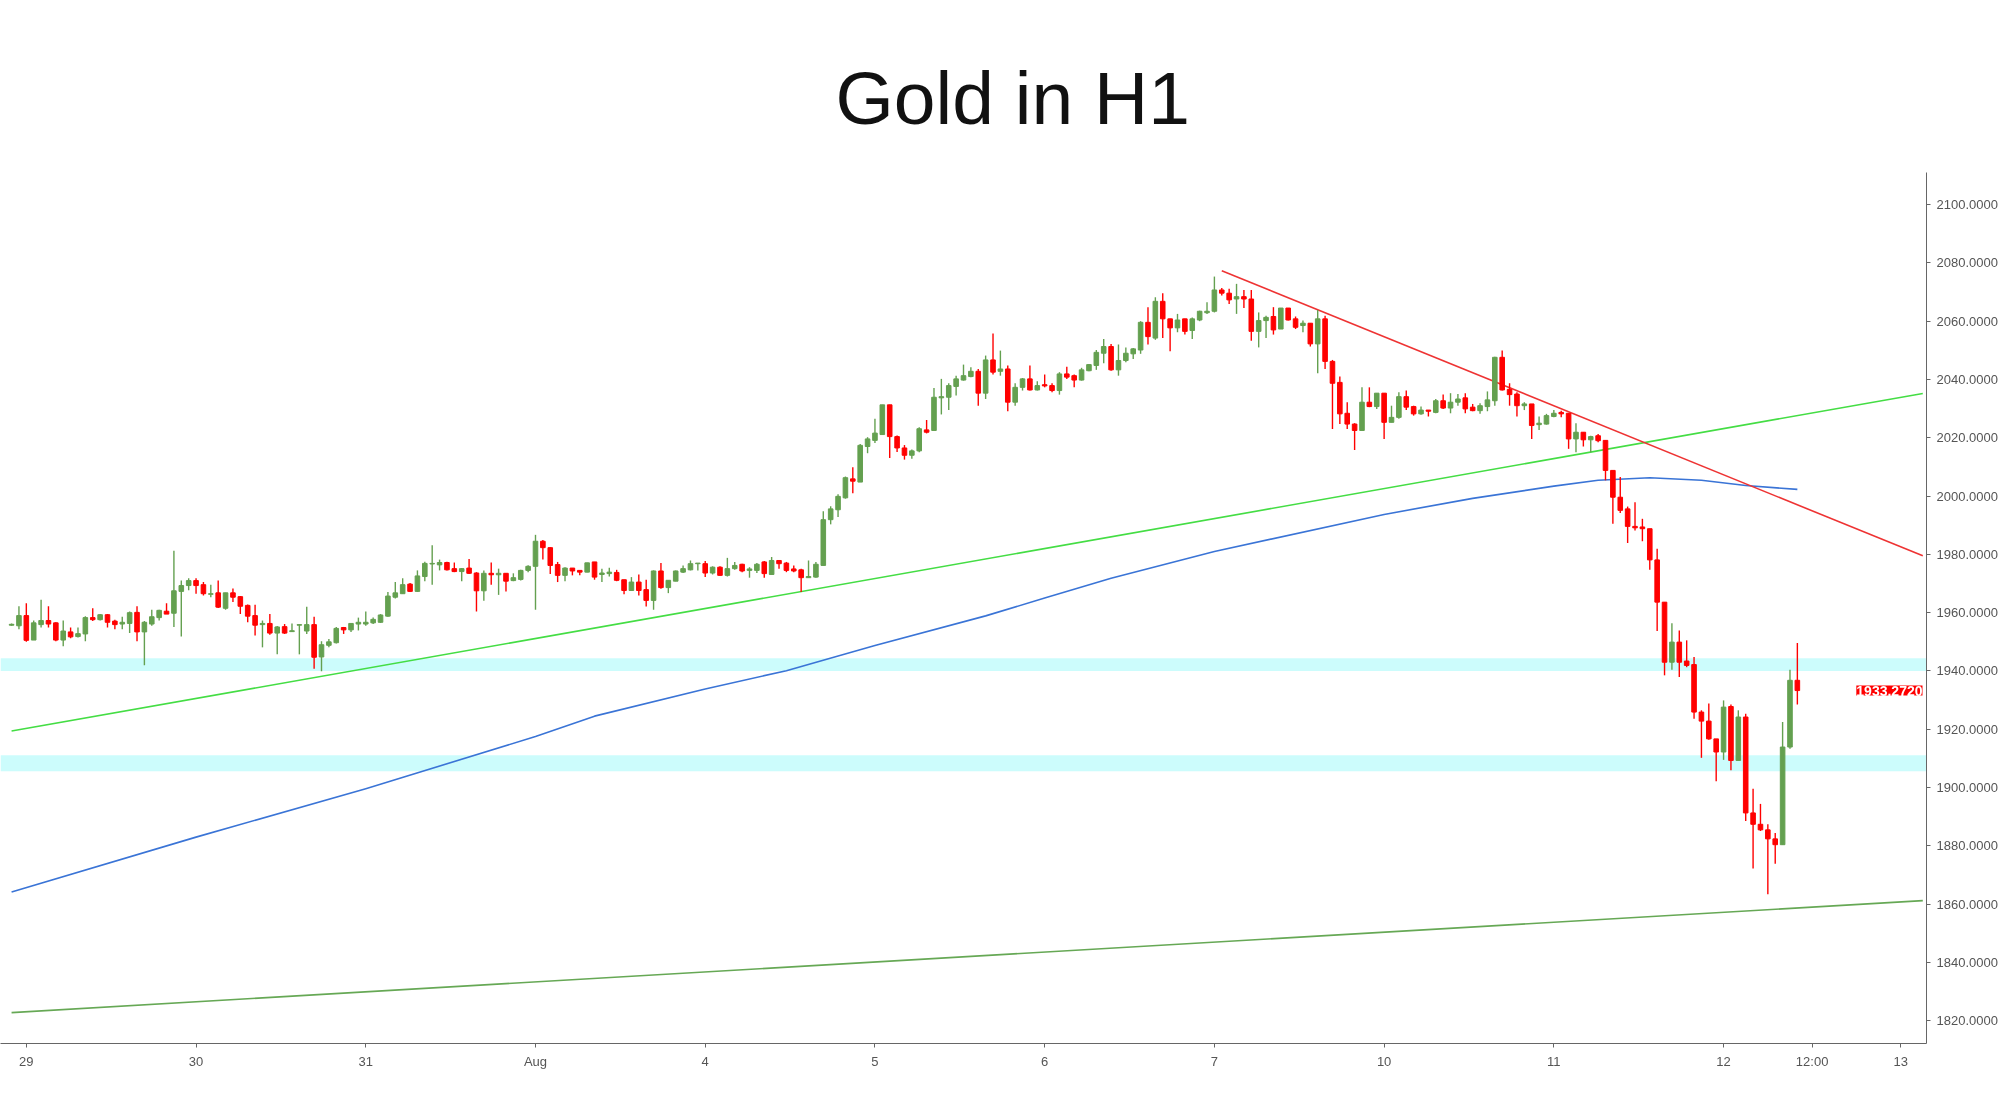 The width and height of the screenshot is (2000, 1105). I want to click on x-tick-label: 11, so click(1554, 1061).